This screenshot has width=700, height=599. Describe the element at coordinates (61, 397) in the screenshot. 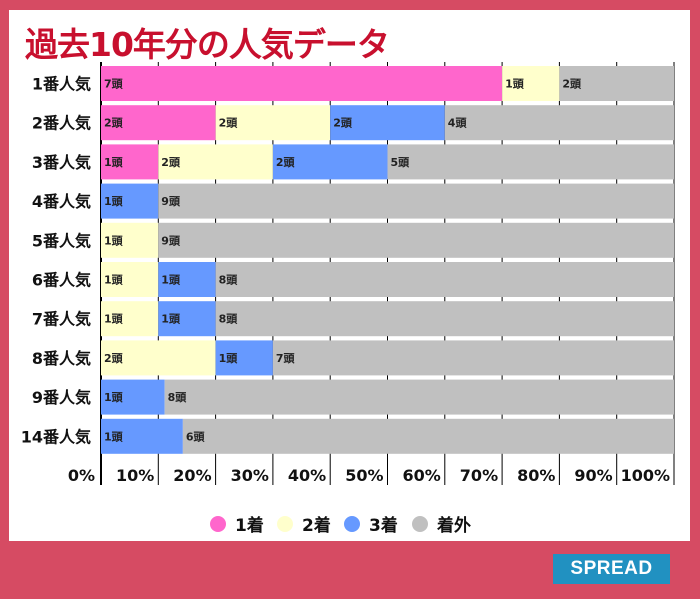

I see `category-label: 9番人気` at that location.